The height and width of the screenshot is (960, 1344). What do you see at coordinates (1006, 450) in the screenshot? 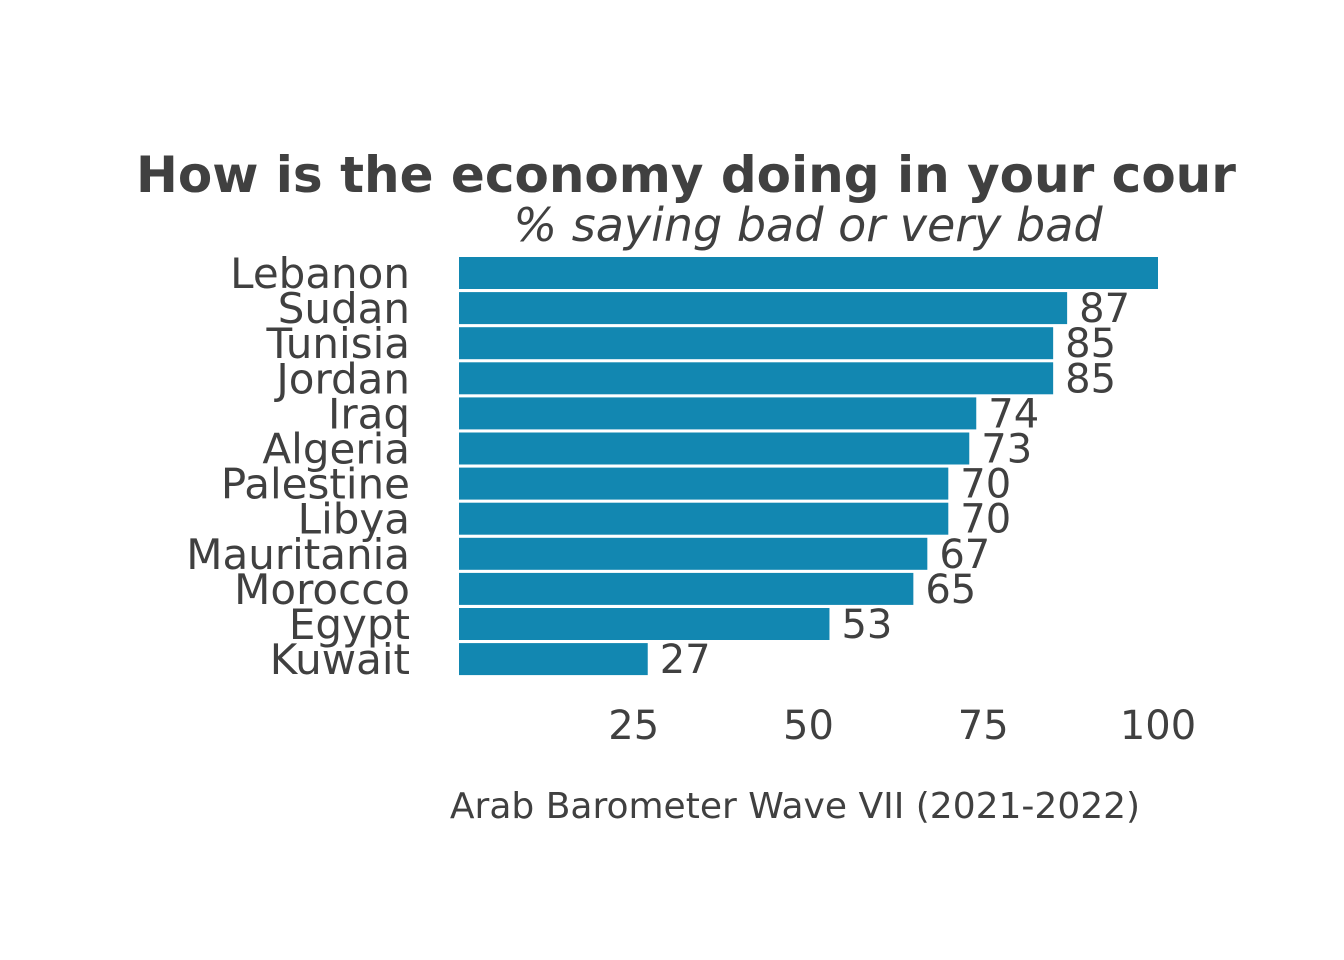
I see `value-label-algeria: 73` at bounding box center [1006, 450].